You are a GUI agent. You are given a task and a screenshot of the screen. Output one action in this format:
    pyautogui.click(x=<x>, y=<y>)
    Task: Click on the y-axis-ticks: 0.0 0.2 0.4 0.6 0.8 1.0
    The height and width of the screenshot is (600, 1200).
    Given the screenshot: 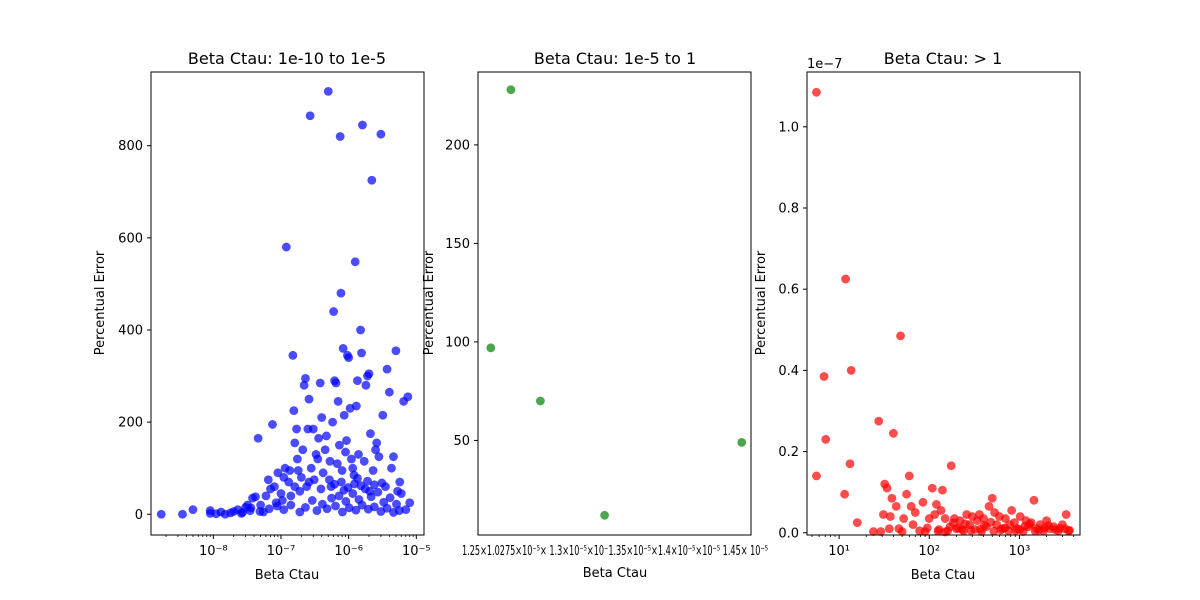 What is the action you would take?
    pyautogui.click(x=792, y=330)
    